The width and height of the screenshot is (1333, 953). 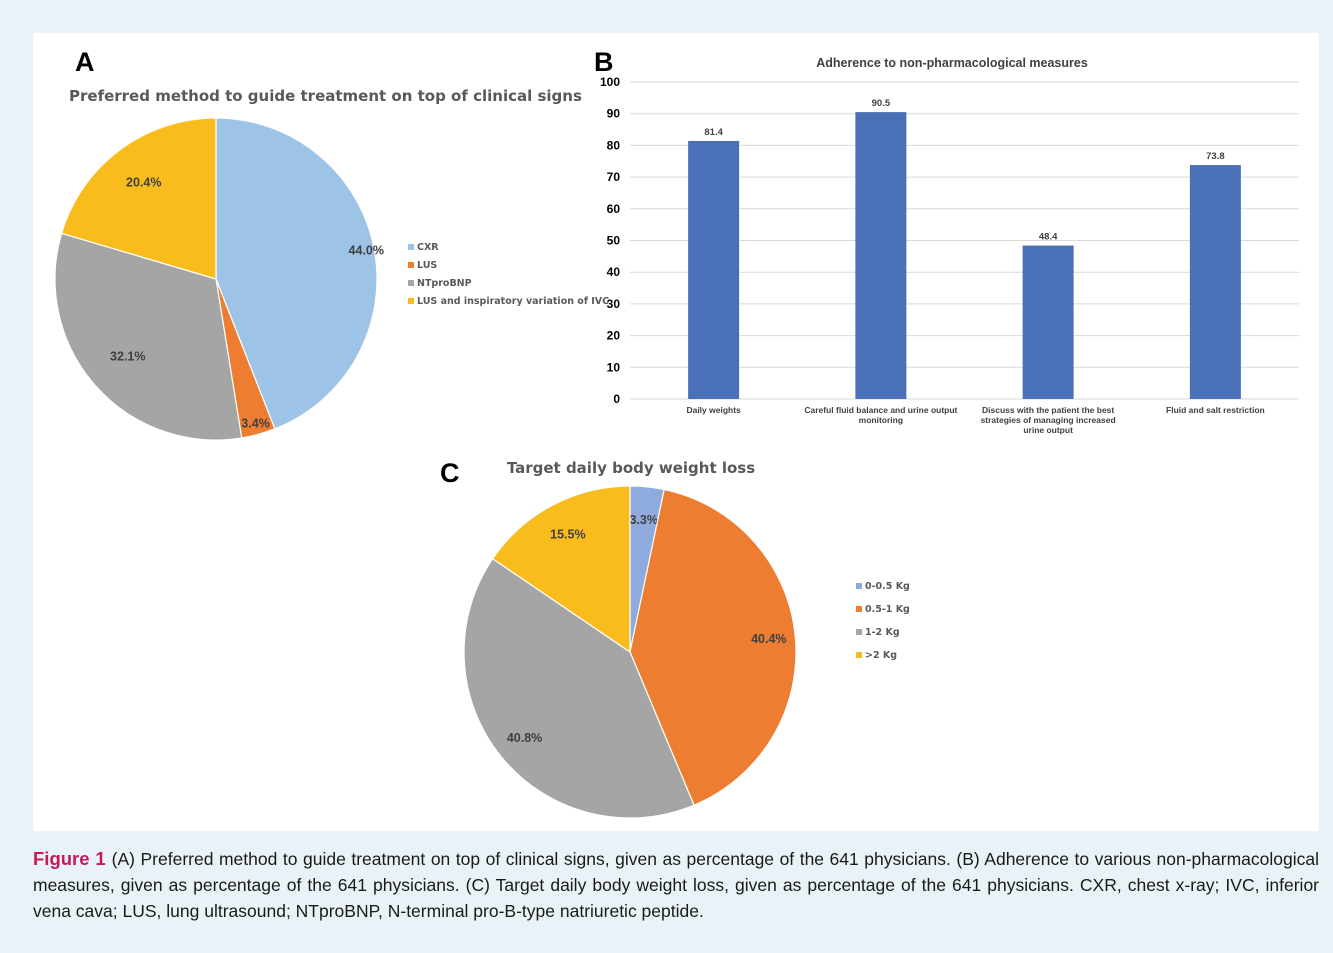 I want to click on pie-a-legend-label: NTproBNP, so click(x=444, y=283).